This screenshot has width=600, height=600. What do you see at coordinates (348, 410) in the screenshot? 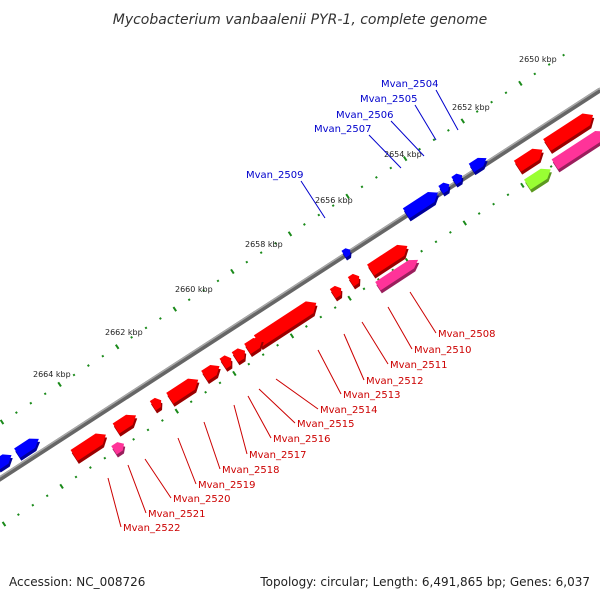
I see `gene-label-mvan-2514: Mvan_2514` at bounding box center [348, 410].